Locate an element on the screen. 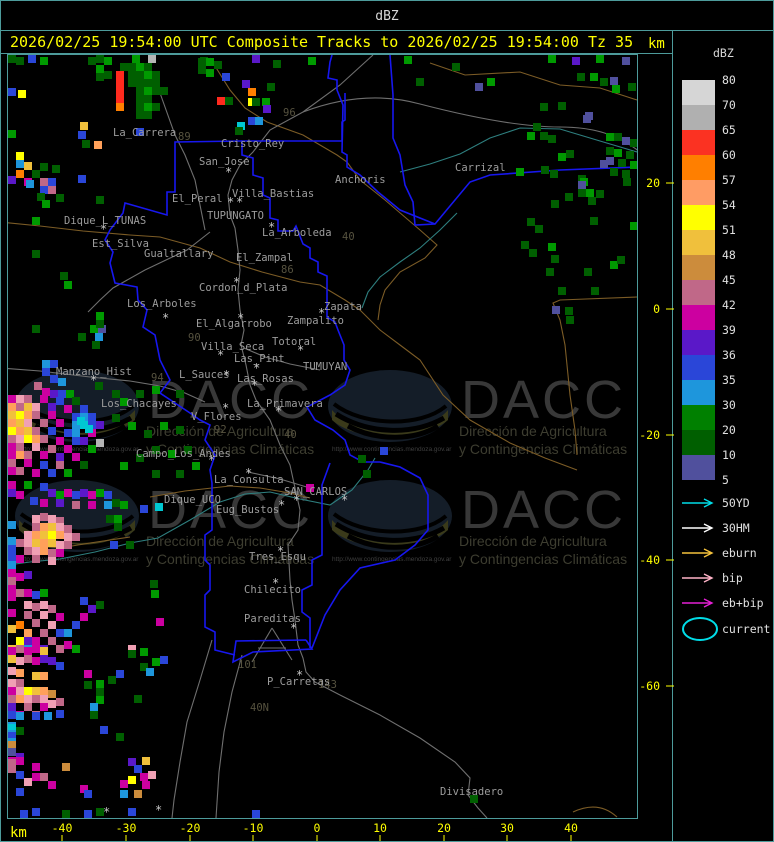 Image resolution: width=774 pixels, height=842 pixels. place-label: Dique_L_TUNAS is located at coordinates (105, 221).